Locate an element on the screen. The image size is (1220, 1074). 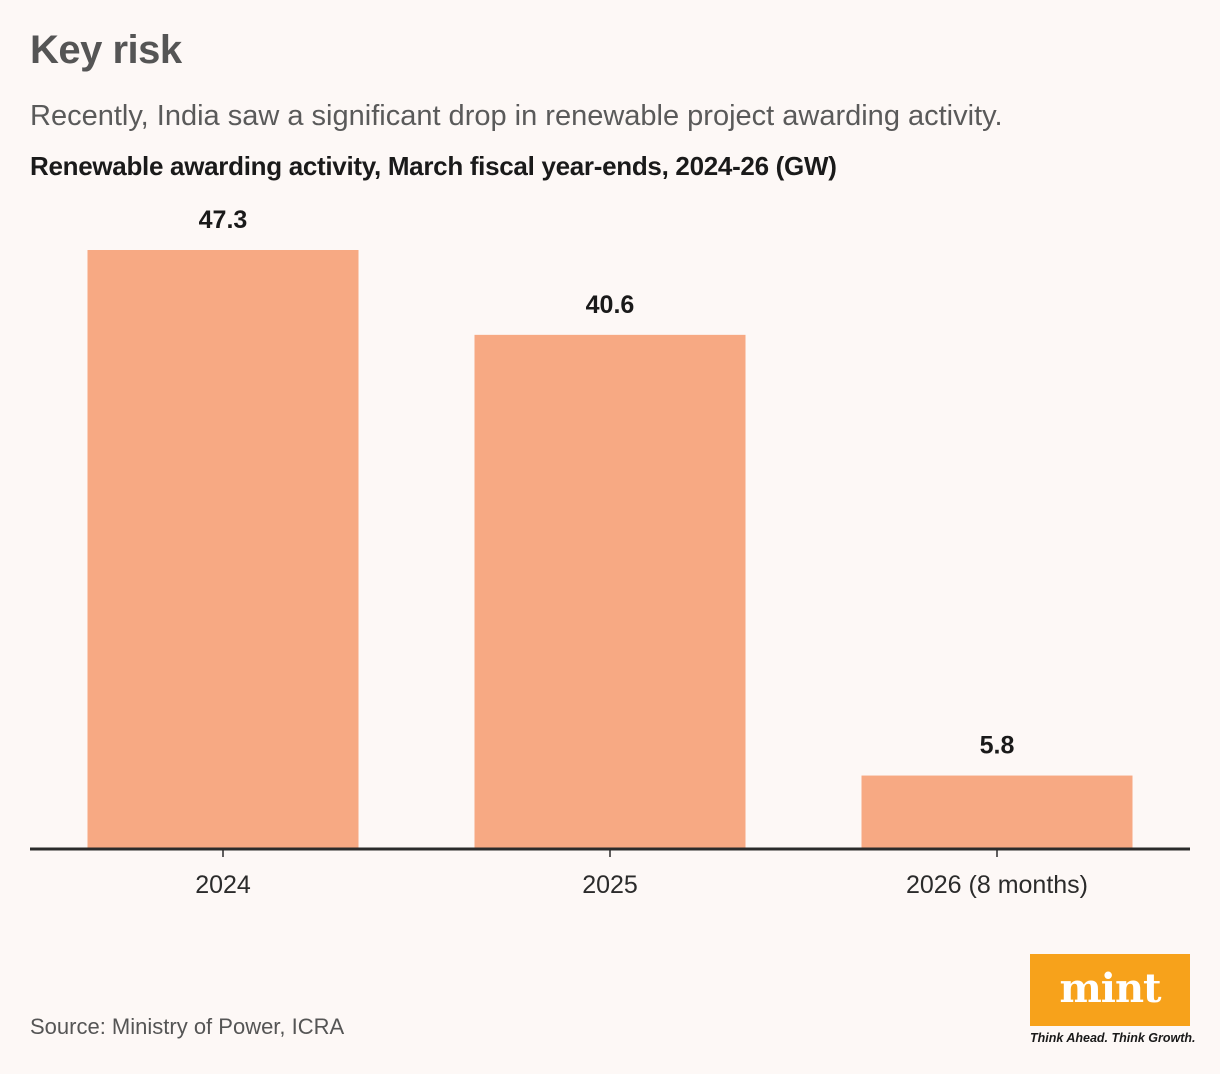
chart-title: Key risk is located at coordinates (106, 50).